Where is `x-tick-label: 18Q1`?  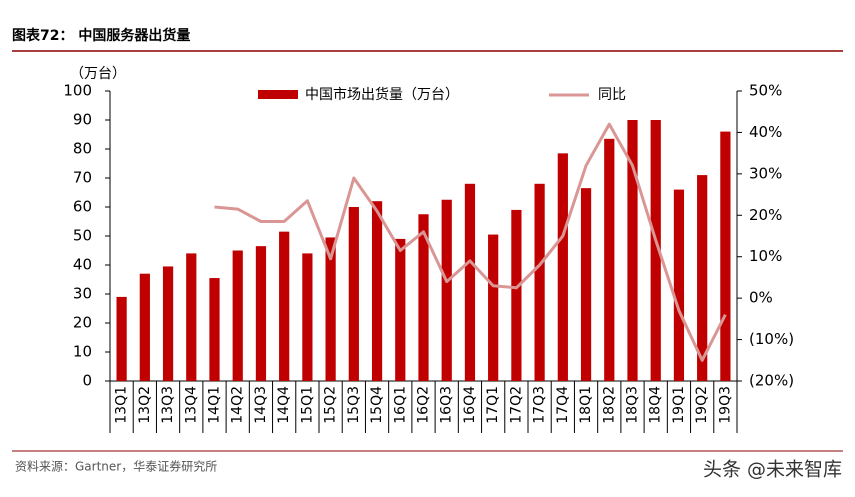 x-tick-label: 18Q1 is located at coordinates (586, 405).